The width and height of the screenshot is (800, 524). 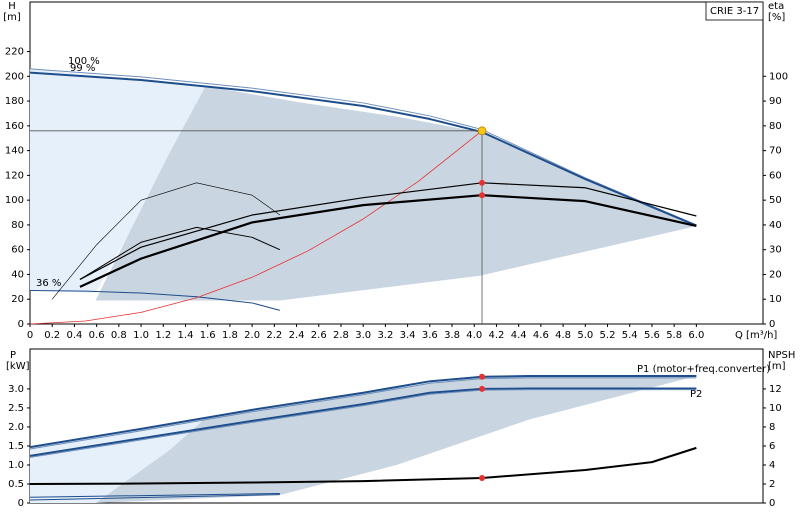 I want to click on x-tick-label: 1.2, so click(x=163, y=335).